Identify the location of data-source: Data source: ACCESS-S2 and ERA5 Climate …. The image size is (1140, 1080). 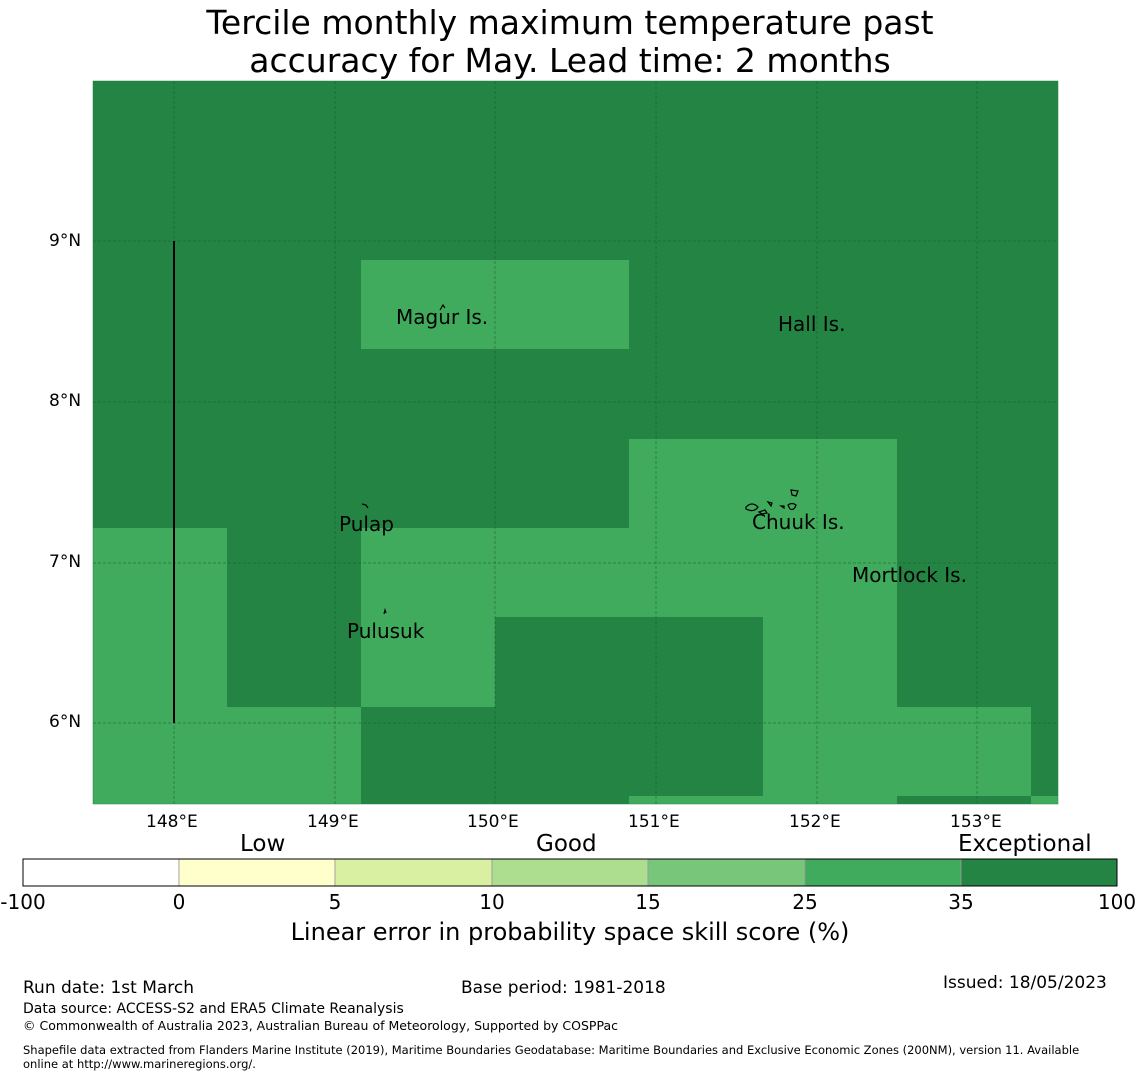
(213, 1009).